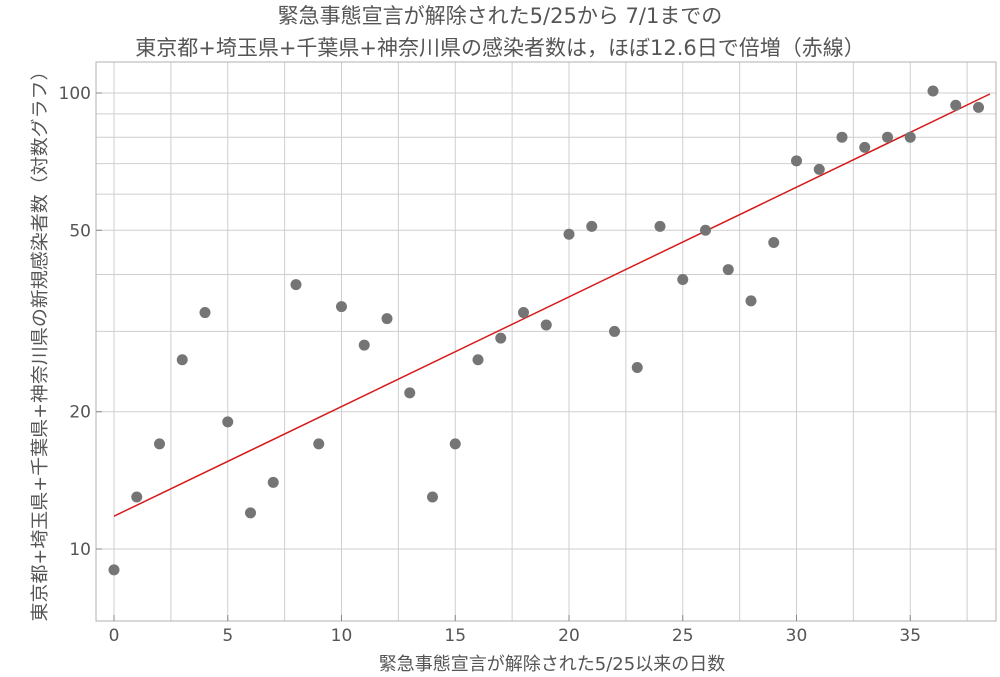 The image size is (1000, 677). Describe the element at coordinates (500, 16) in the screenshot. I see `chart-title-line-1: 緊急事態宣言が解除された5/25から 7/1までの` at that location.